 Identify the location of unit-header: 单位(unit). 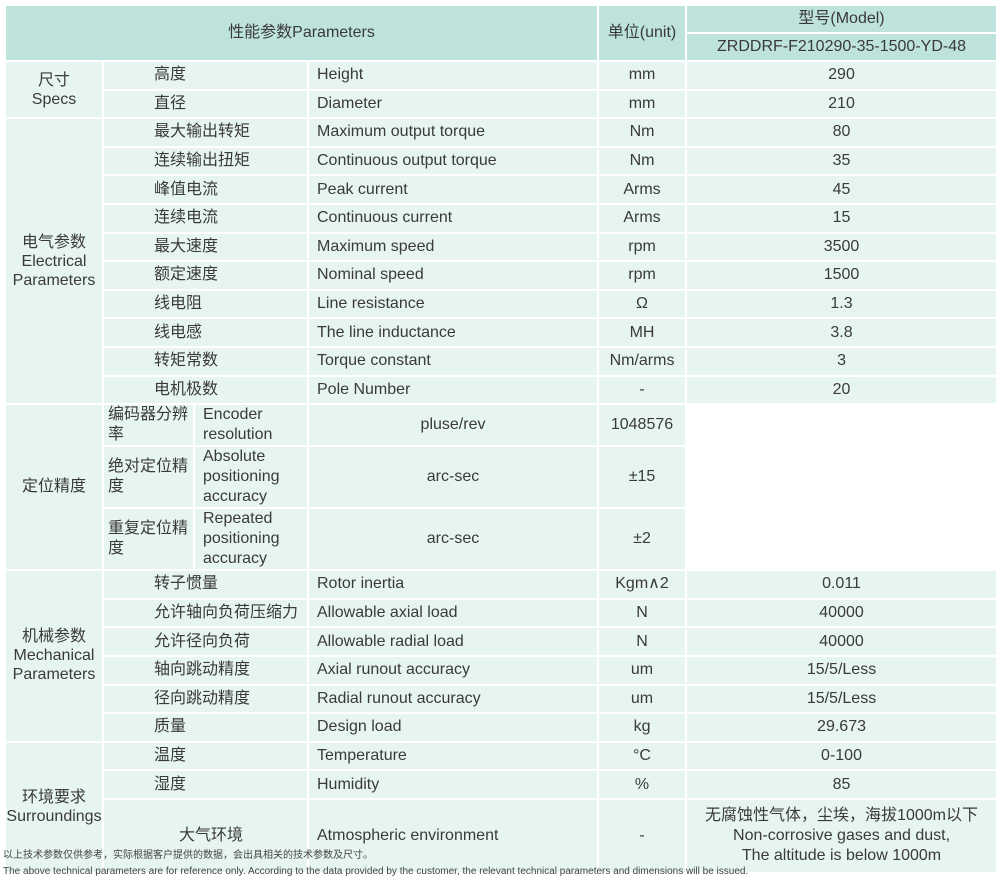
(642, 33).